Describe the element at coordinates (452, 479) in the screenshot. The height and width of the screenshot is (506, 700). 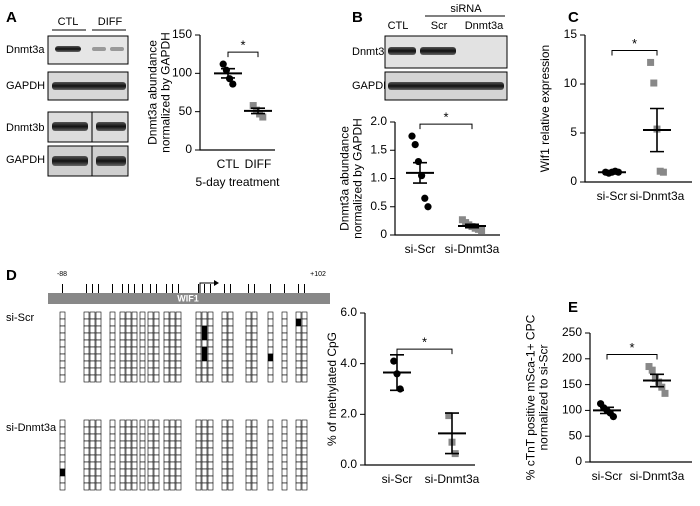
I see `x-tick-label: si-Dnmt3a` at that location.